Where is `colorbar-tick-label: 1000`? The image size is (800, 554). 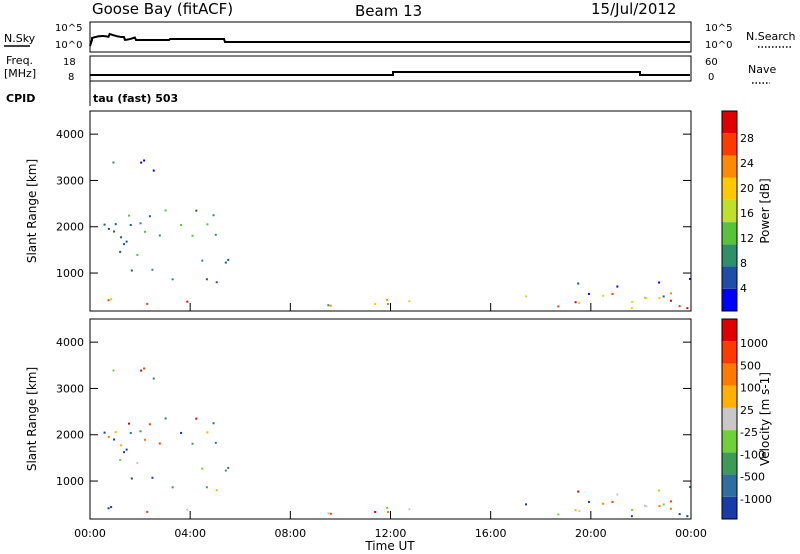
colorbar-tick-label: 1000 is located at coordinates (754, 343).